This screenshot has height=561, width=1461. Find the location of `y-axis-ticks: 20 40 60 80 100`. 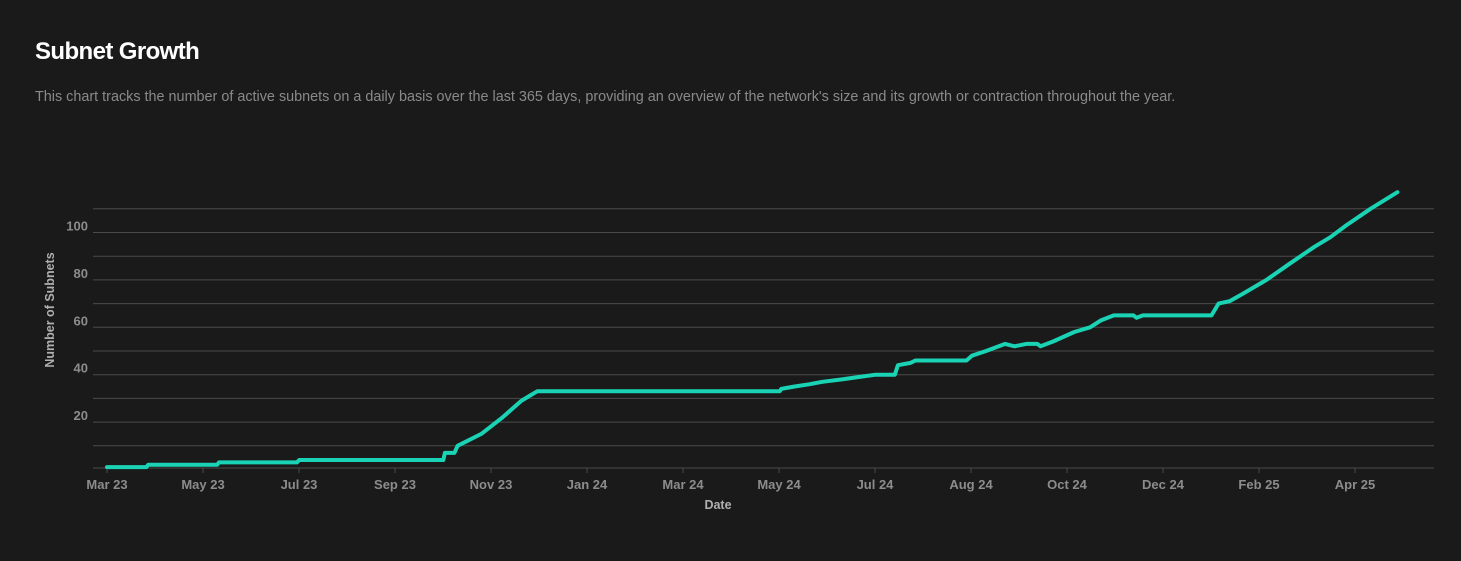

y-axis-ticks: 20 40 60 80 100 is located at coordinates (77, 321).